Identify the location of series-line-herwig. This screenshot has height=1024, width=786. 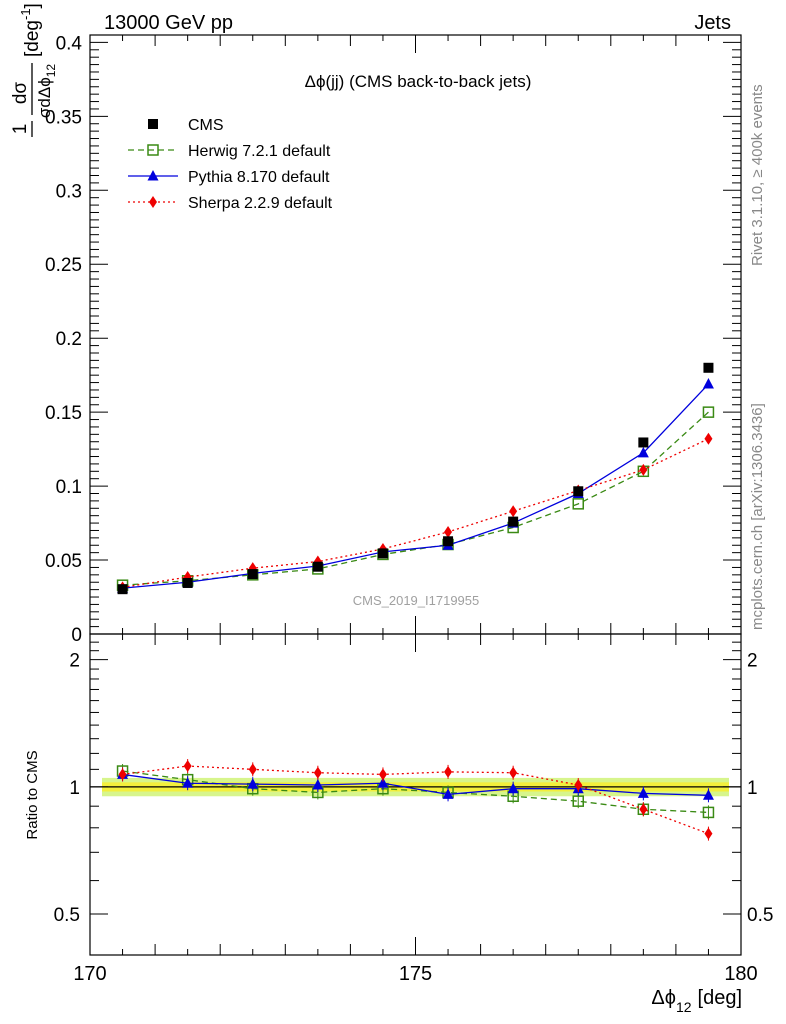
(415, 498).